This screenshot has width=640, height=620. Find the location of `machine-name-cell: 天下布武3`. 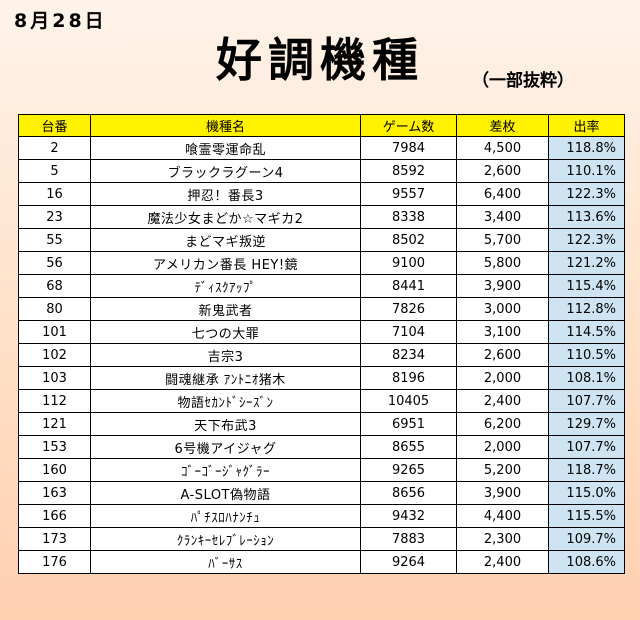

machine-name-cell: 天下布武3 is located at coordinates (225, 424).